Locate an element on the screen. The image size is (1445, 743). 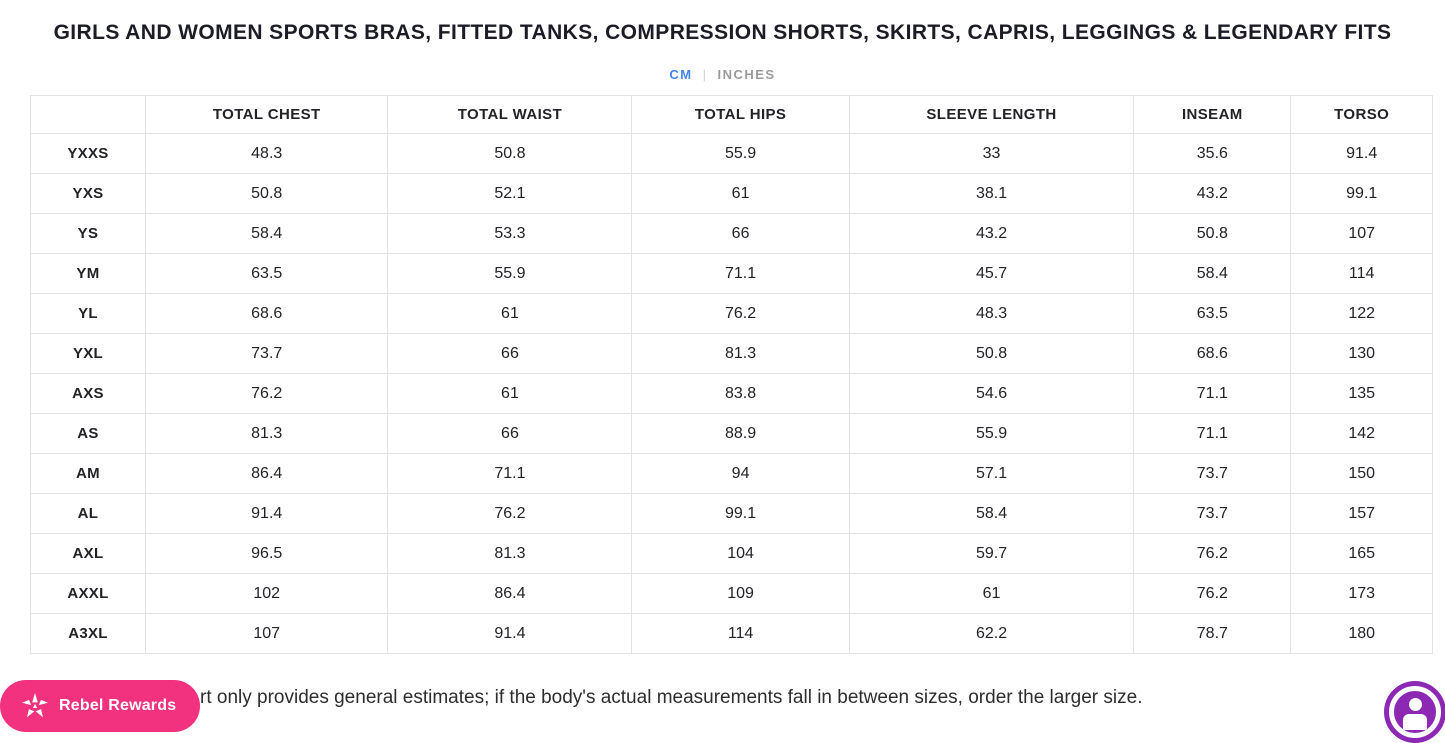
unit-inches-button: INCHES is located at coordinates (746, 74).